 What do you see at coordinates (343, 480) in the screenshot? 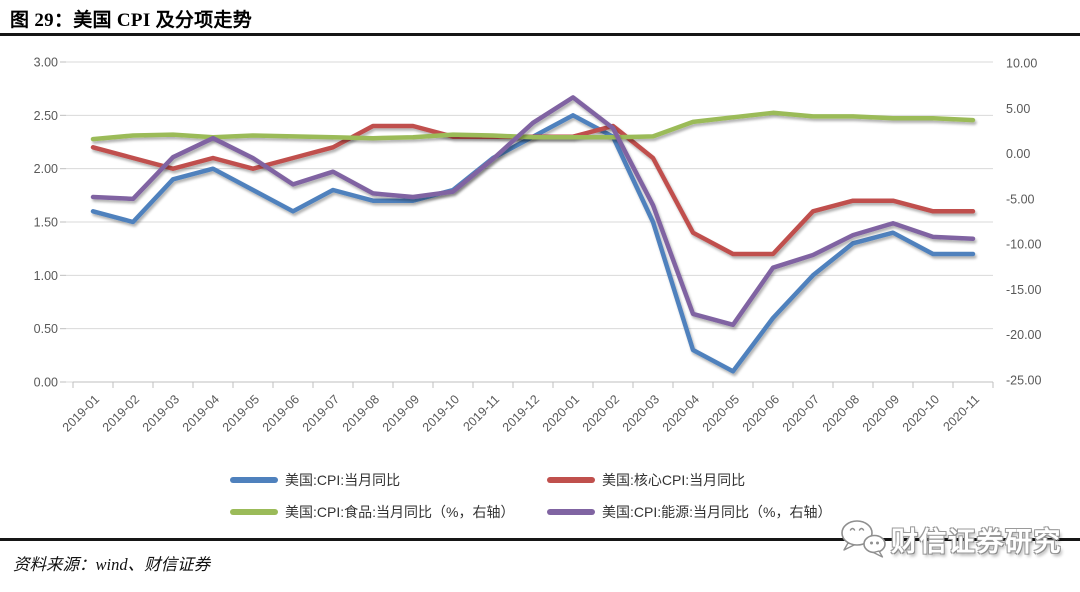
I see `legend-label-cpi: 美国:CPI:当月同比` at bounding box center [343, 480].